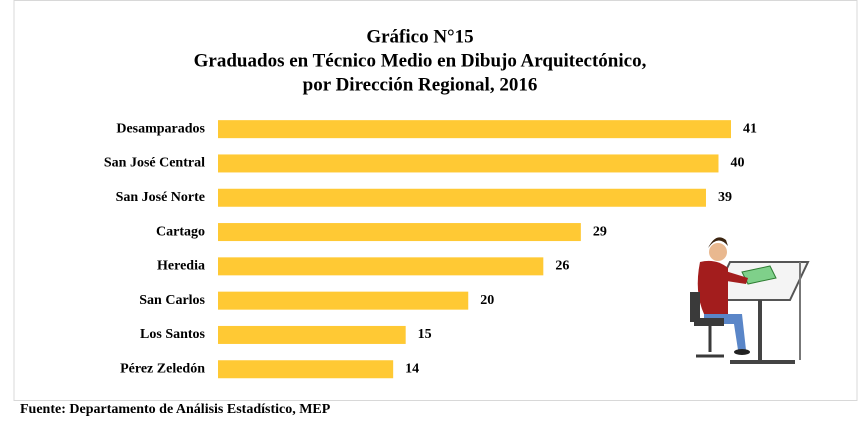  I want to click on category-label: Desamparados, so click(160, 128).